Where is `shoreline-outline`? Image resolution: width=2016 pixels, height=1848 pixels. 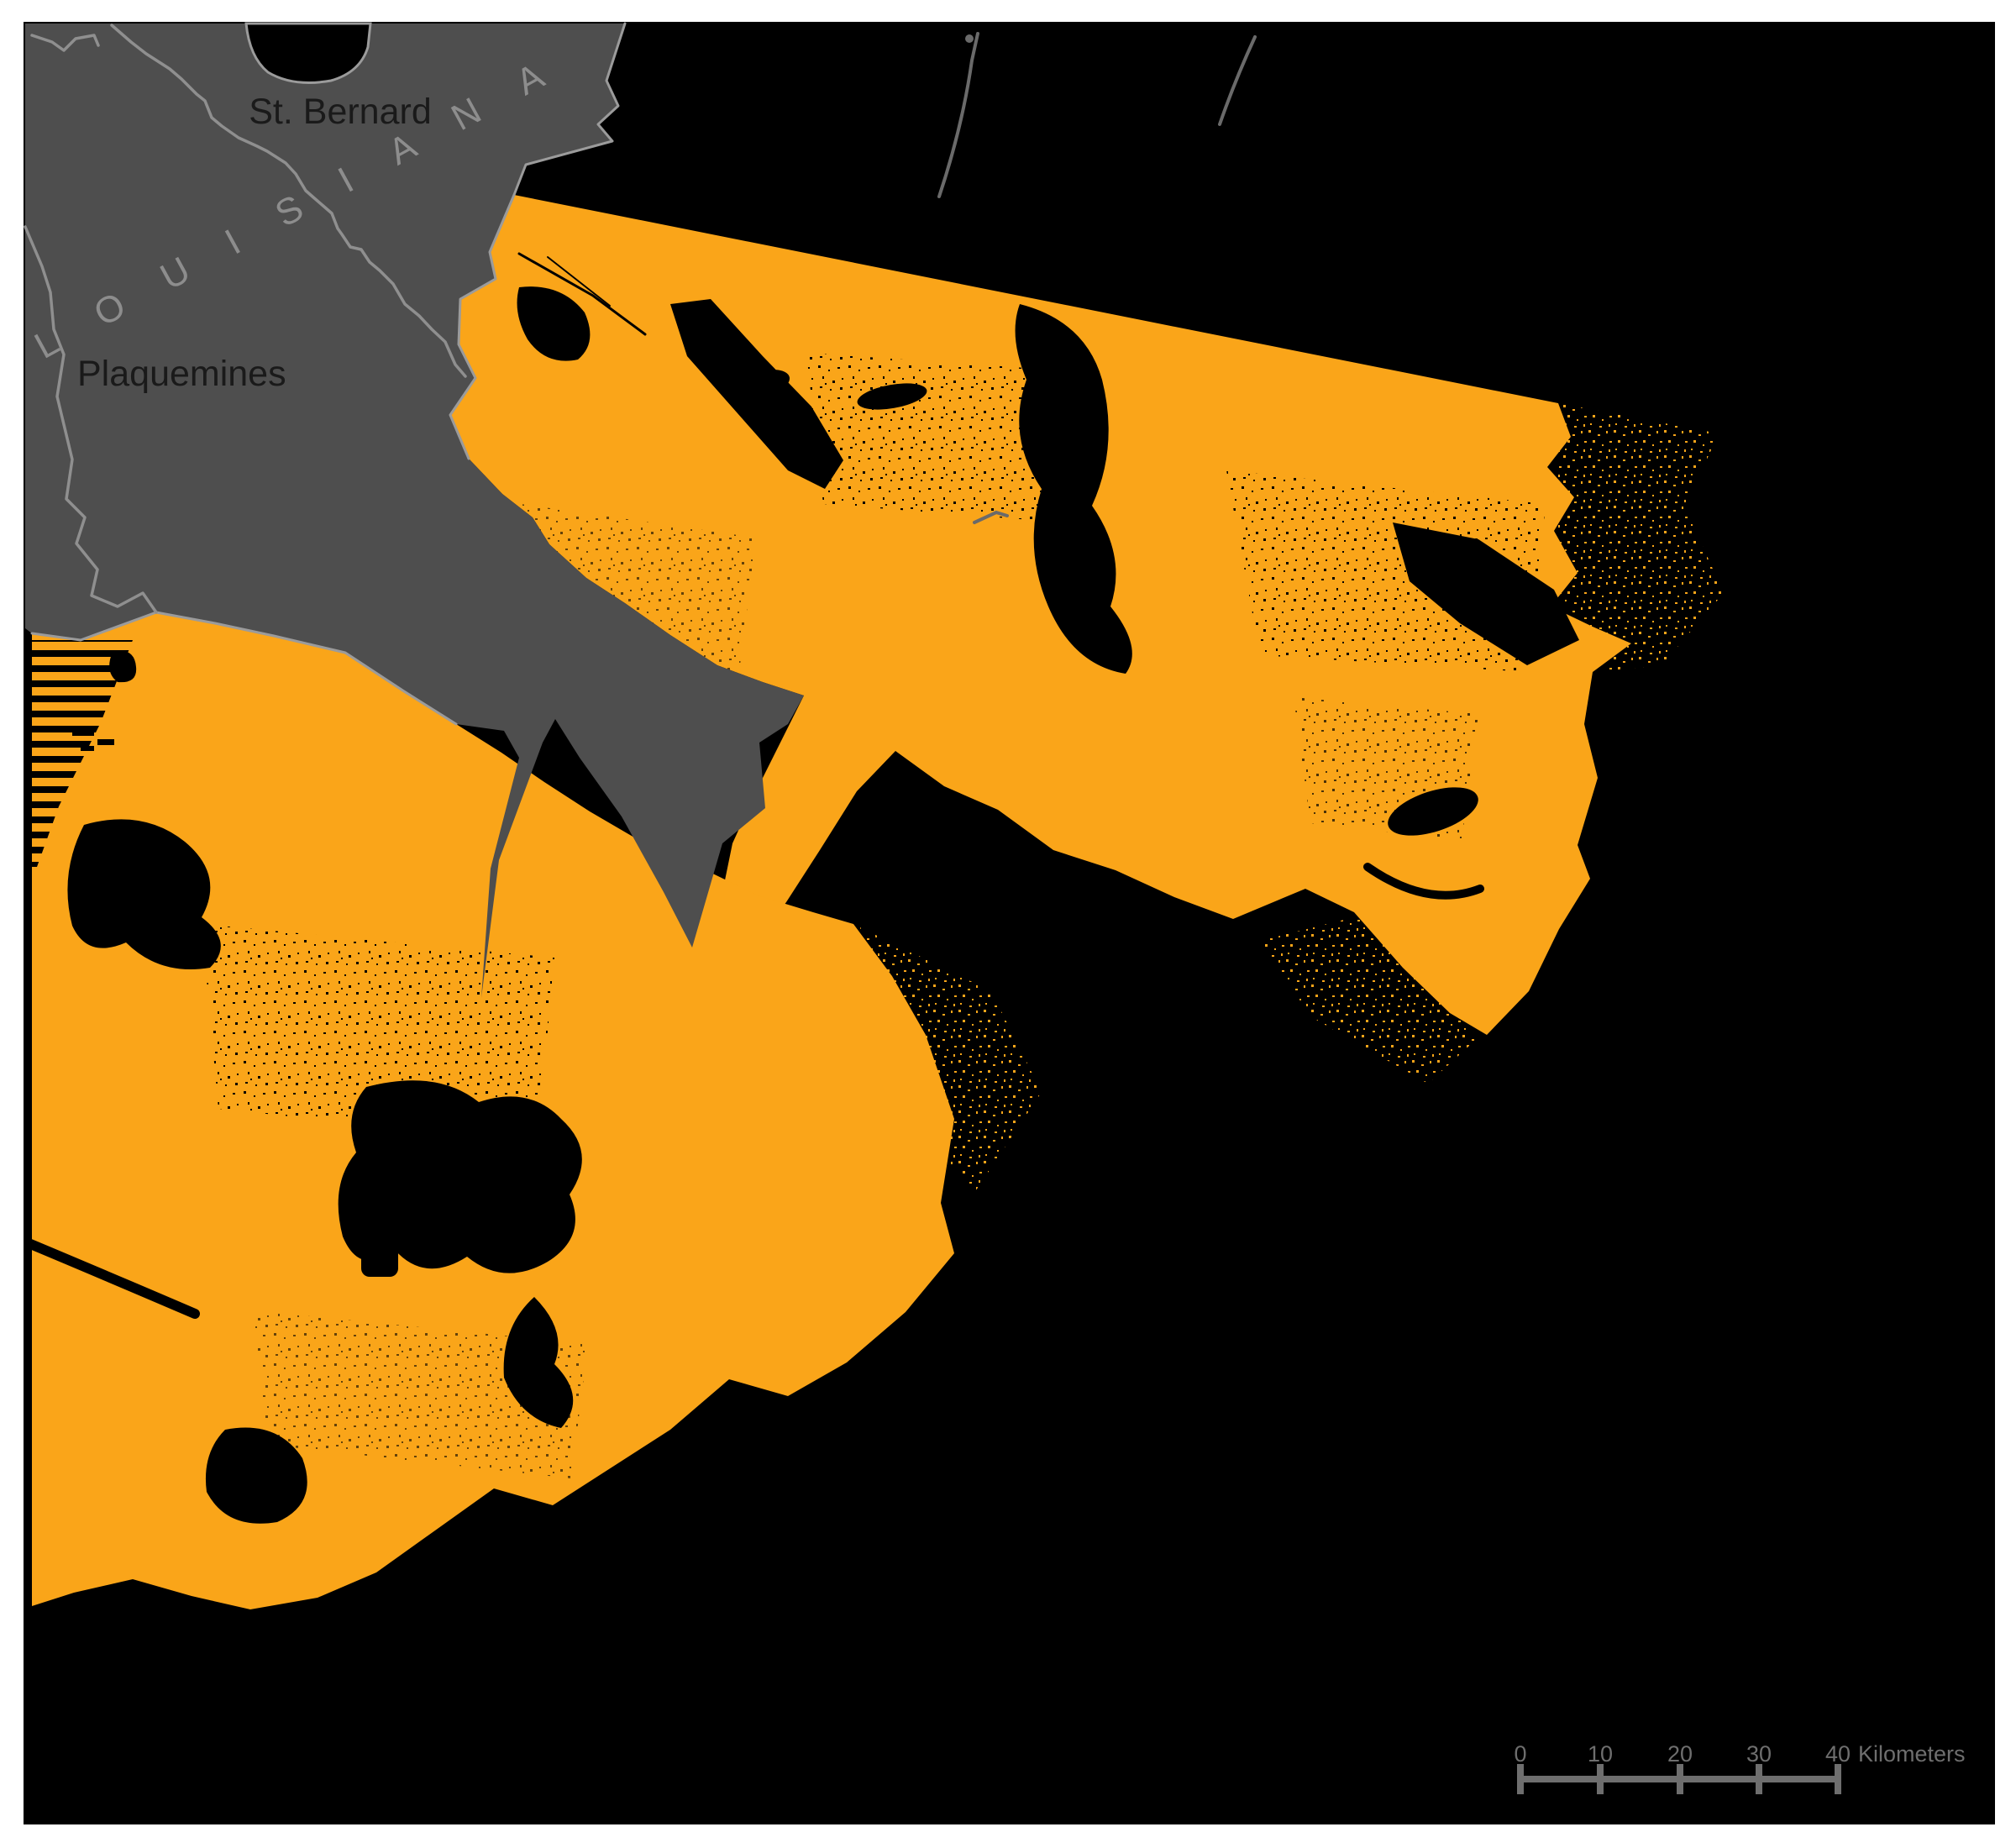
shoreline-outline is located at coordinates (328, 374).